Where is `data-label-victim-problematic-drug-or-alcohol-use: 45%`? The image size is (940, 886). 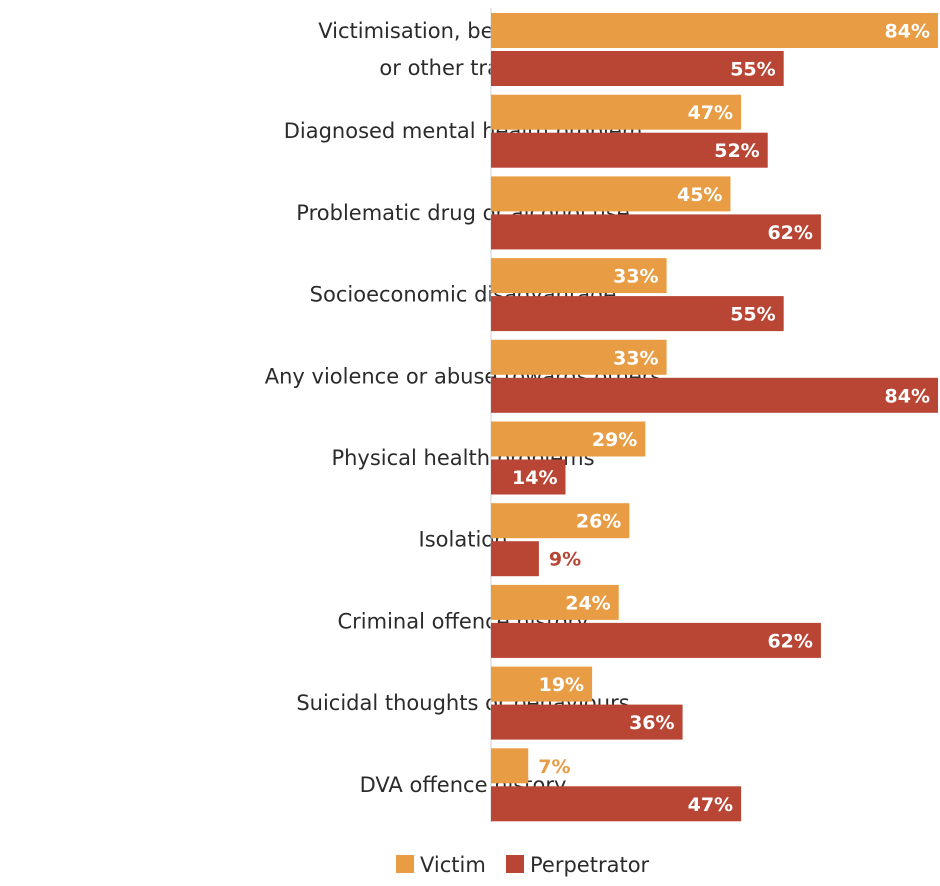 data-label-victim-problematic-drug-or-alcohol-use: 45% is located at coordinates (699, 195).